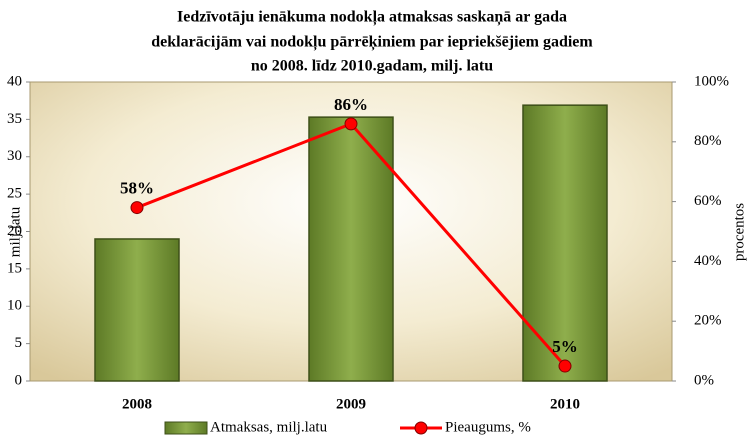 This screenshot has height=444, width=749. Describe the element at coordinates (19, 343) in the screenshot. I see `y-tick-label: 5` at that location.